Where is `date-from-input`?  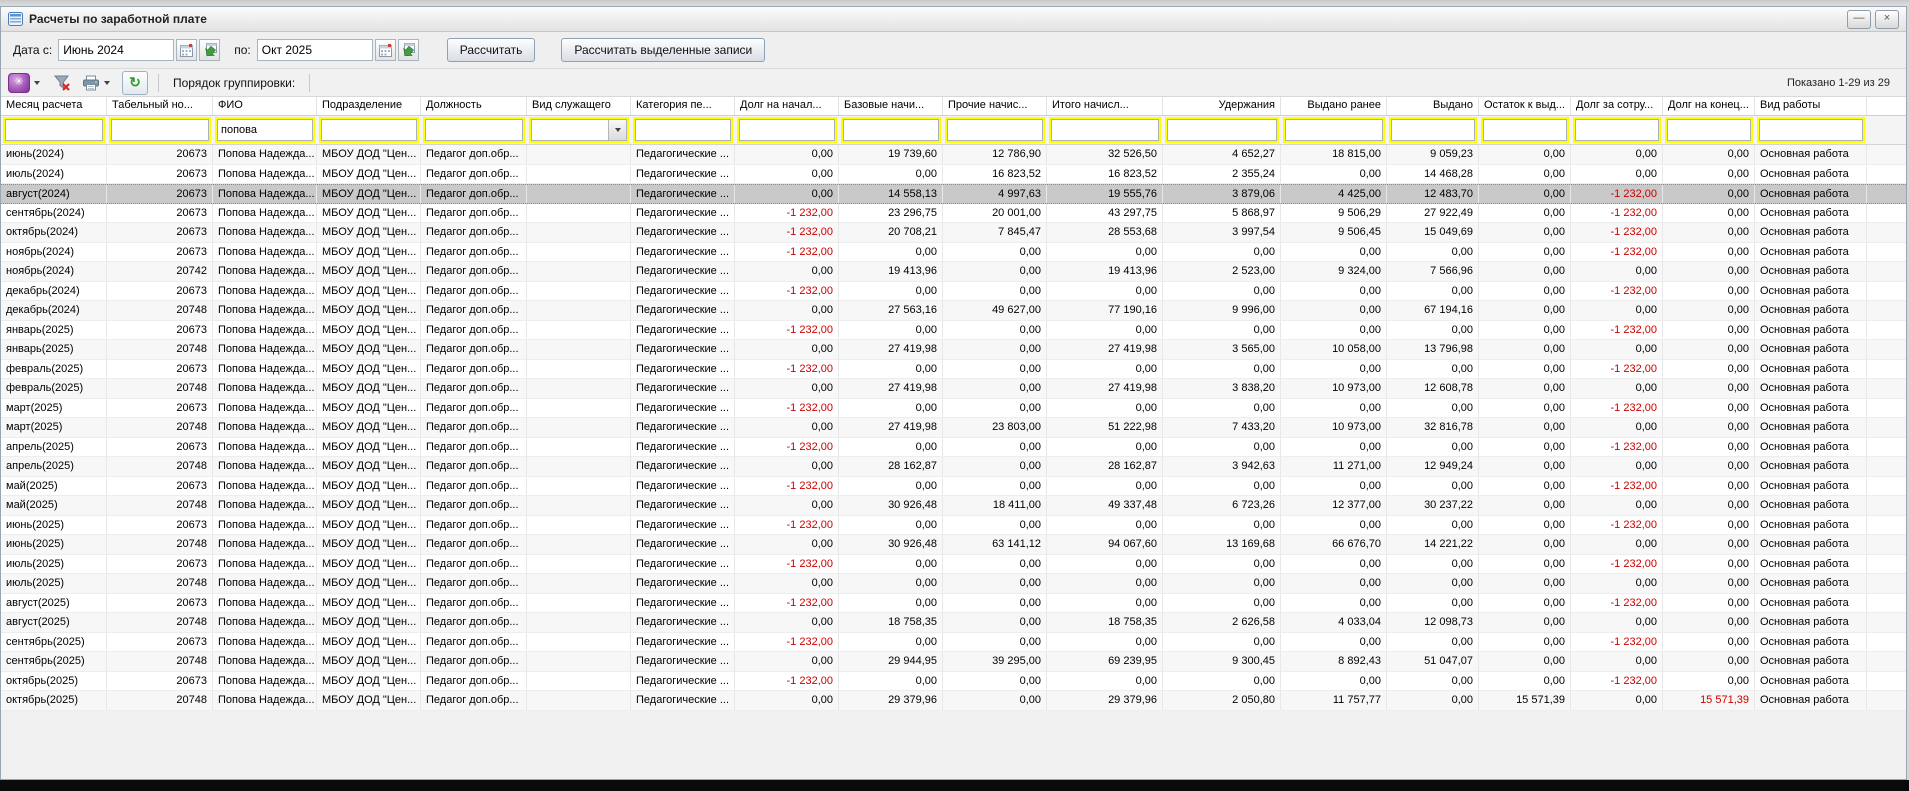 date-from-input is located at coordinates (116, 50).